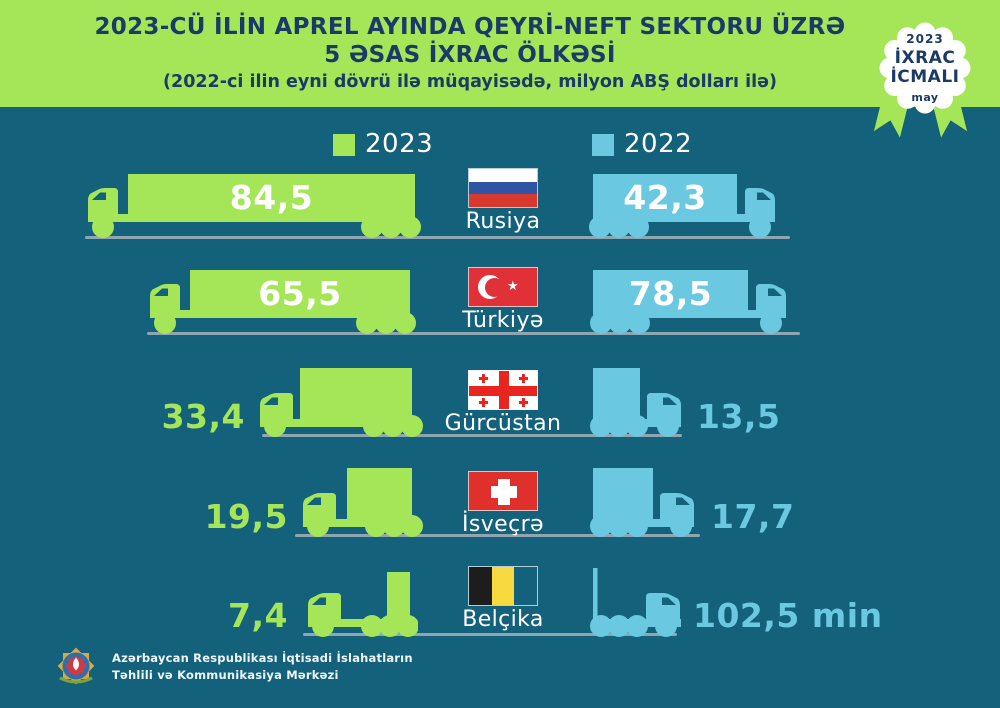  I want to click on turkey-crescent-inner, so click(494, 287).